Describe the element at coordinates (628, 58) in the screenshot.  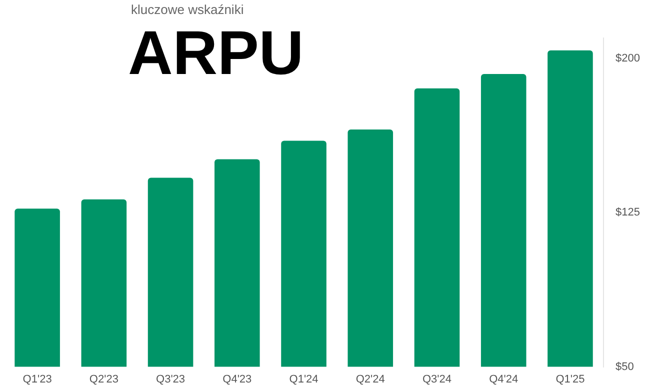
I see `y-tick-label: $200` at that location.